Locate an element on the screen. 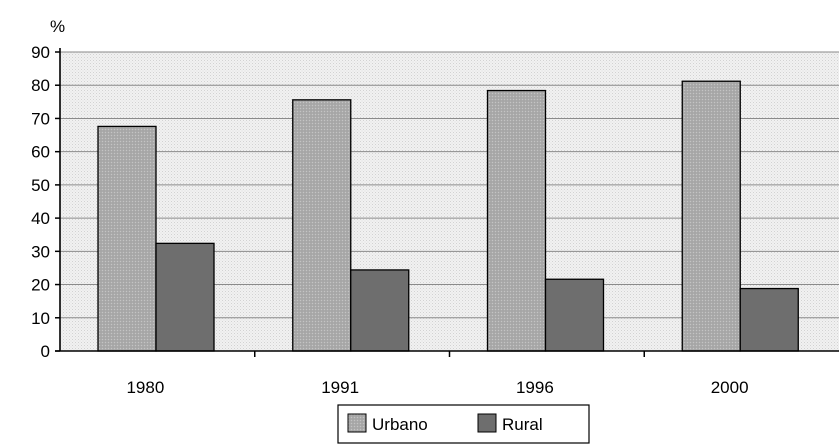  bar-urbano-1980 is located at coordinates (127, 238).